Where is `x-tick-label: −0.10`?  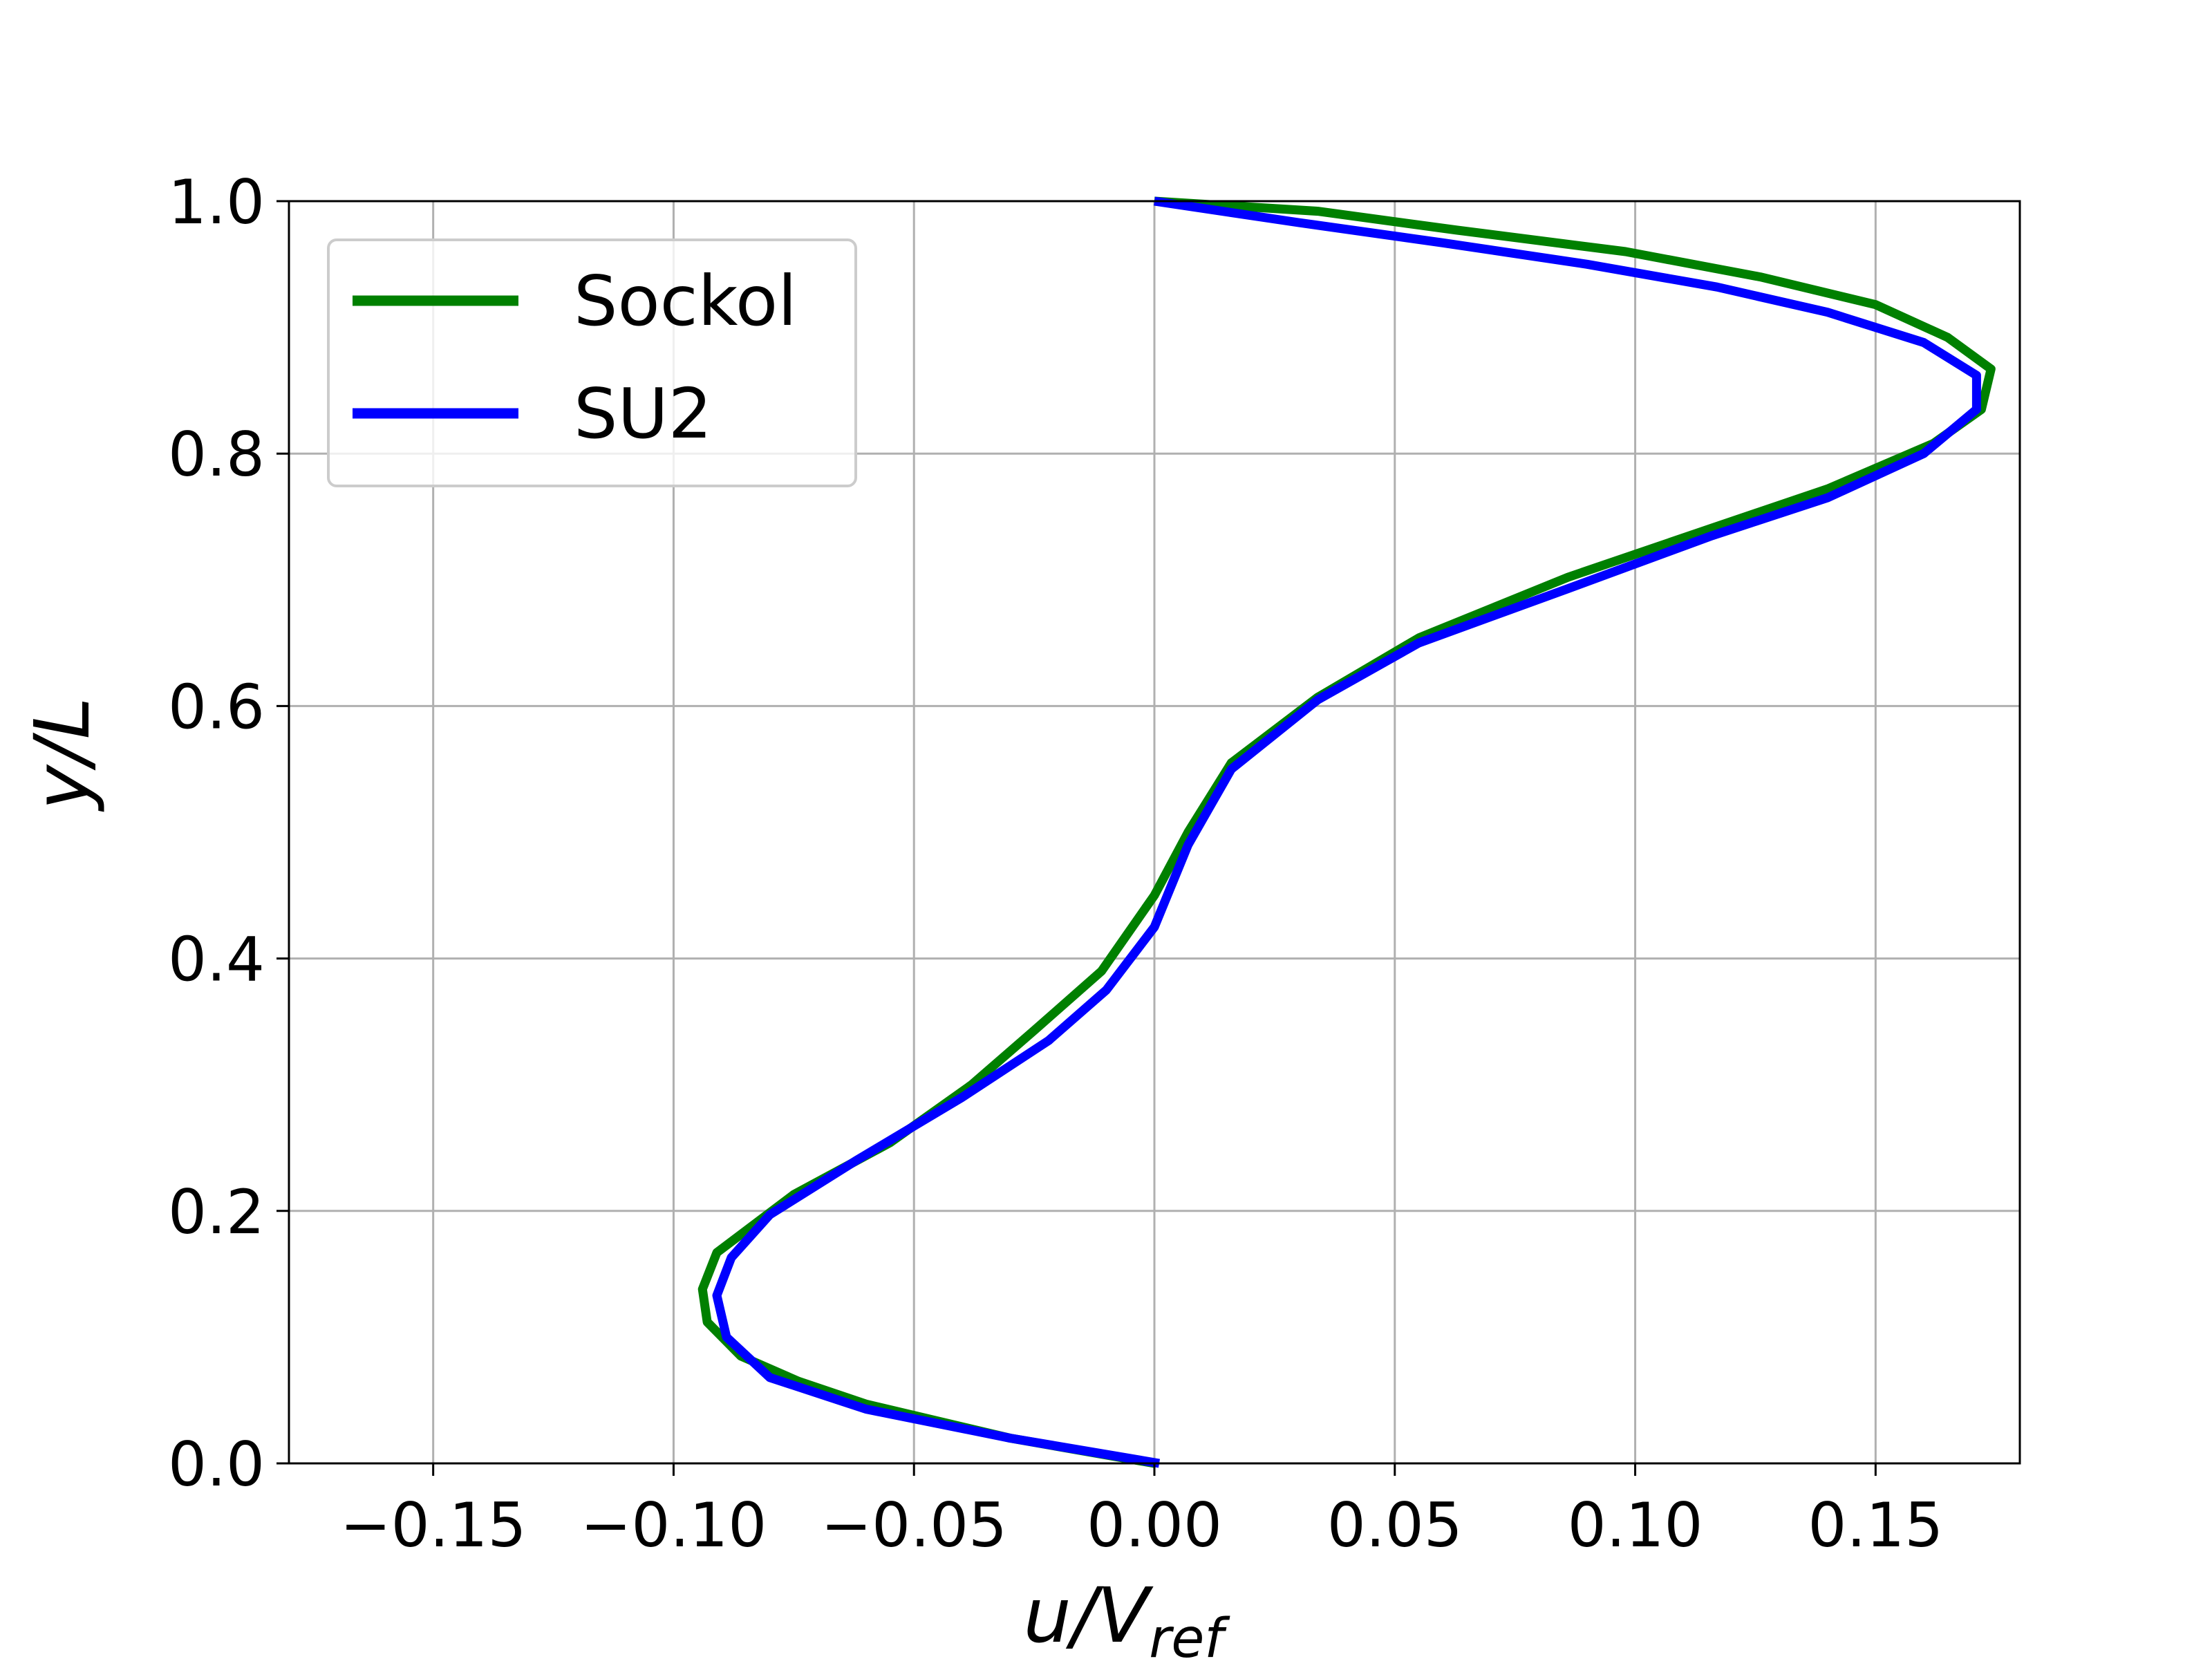
x-tick-label: −0.10 is located at coordinates (674, 1525).